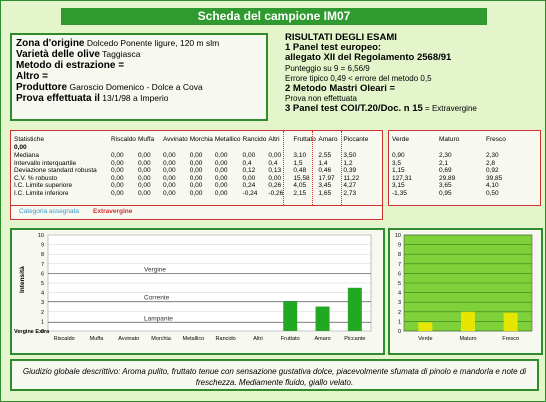 This screenshot has width=546, height=402. What do you see at coordinates (161, 339) in the screenshot?
I see `x-tick-label: Morchia` at bounding box center [161, 339].